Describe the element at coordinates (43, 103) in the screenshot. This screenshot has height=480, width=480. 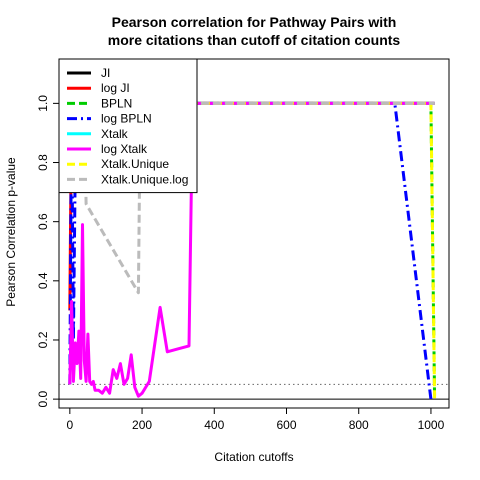
I see `y-tick-label-5: 1.0` at that location.